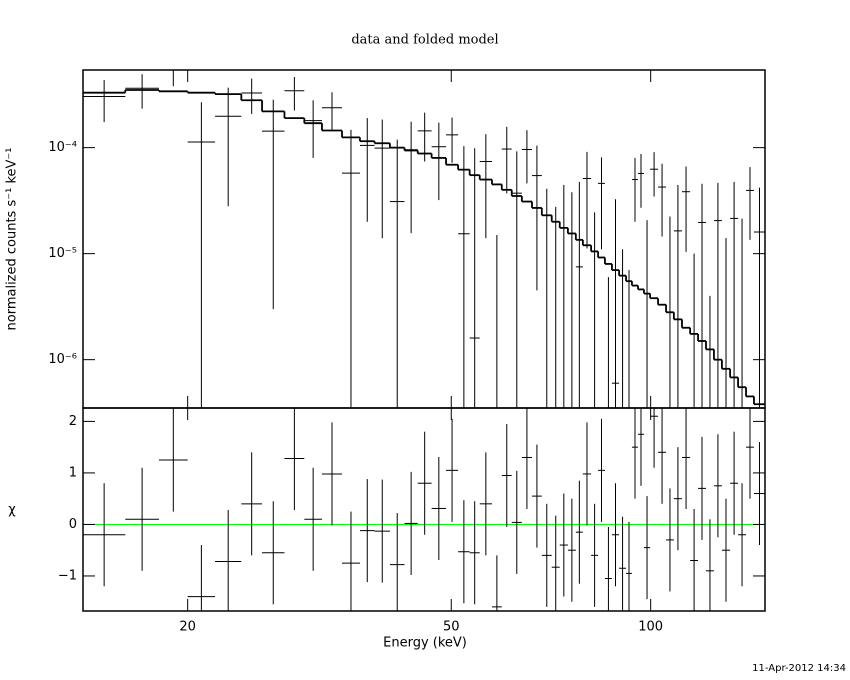 This screenshot has height=680, width=850. What do you see at coordinates (187, 627) in the screenshot?
I see `x-tick-label: 20` at bounding box center [187, 627].